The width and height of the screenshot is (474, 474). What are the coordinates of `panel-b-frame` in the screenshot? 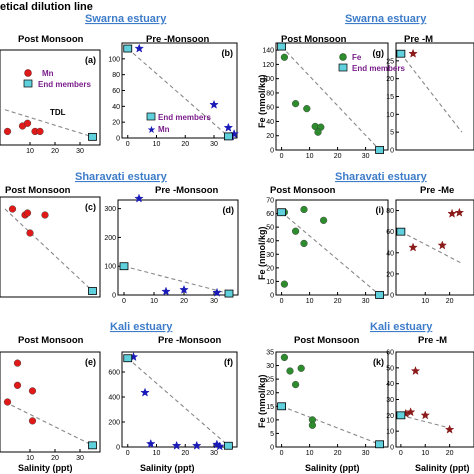 It's located at (179, 90).